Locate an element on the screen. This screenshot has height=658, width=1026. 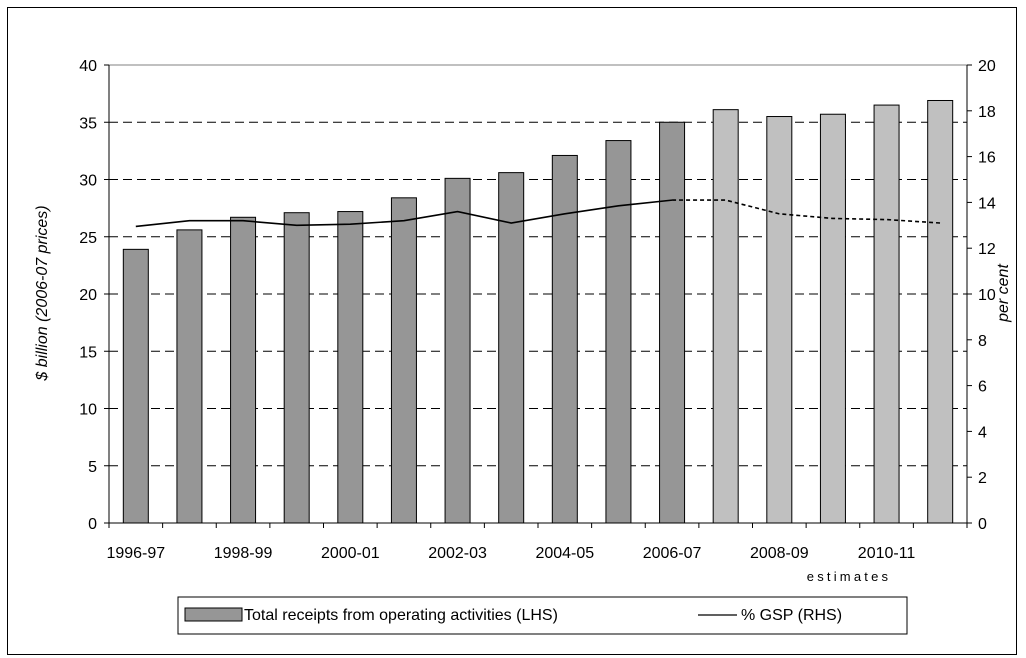
legend-bar-swatch is located at coordinates (213, 614).